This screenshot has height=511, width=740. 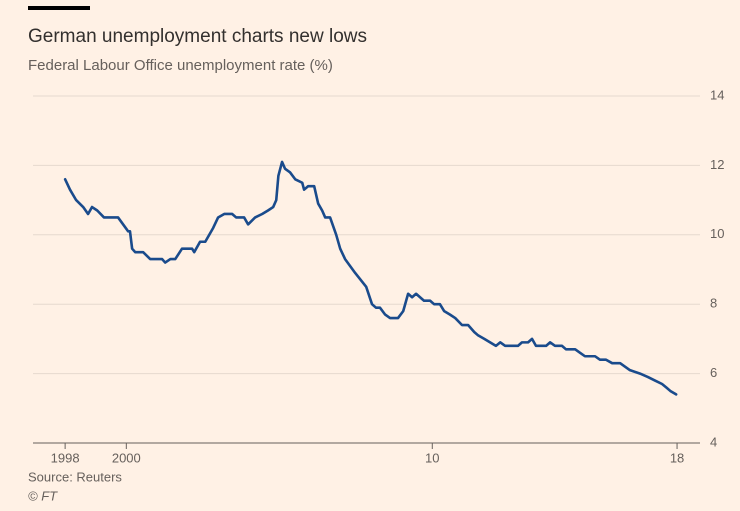 I want to click on chart-title: German unemployment charts new lows, so click(x=197, y=36).